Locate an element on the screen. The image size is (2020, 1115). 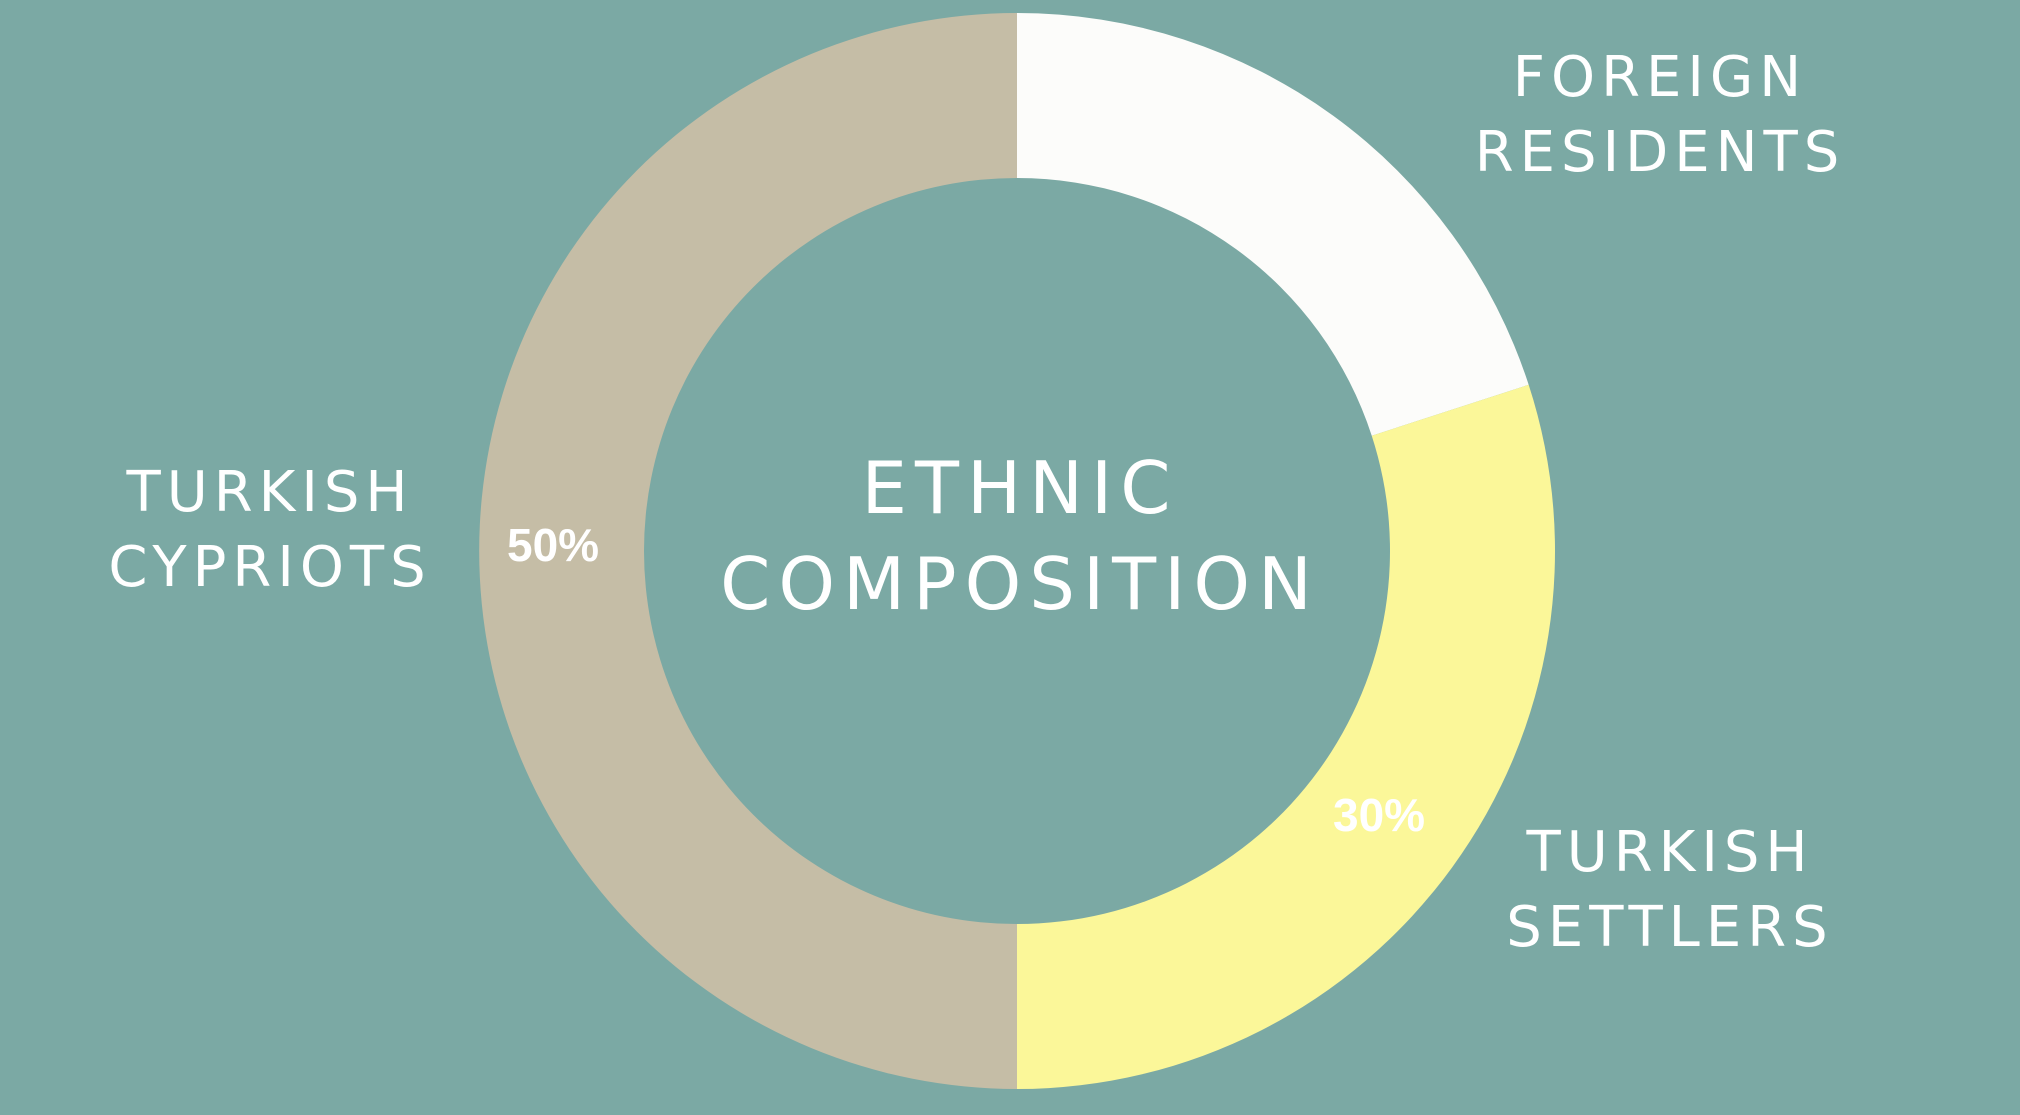
slice-label-turkish-cypriots: TURKISH CYPRIOTS is located at coordinates (270, 530).